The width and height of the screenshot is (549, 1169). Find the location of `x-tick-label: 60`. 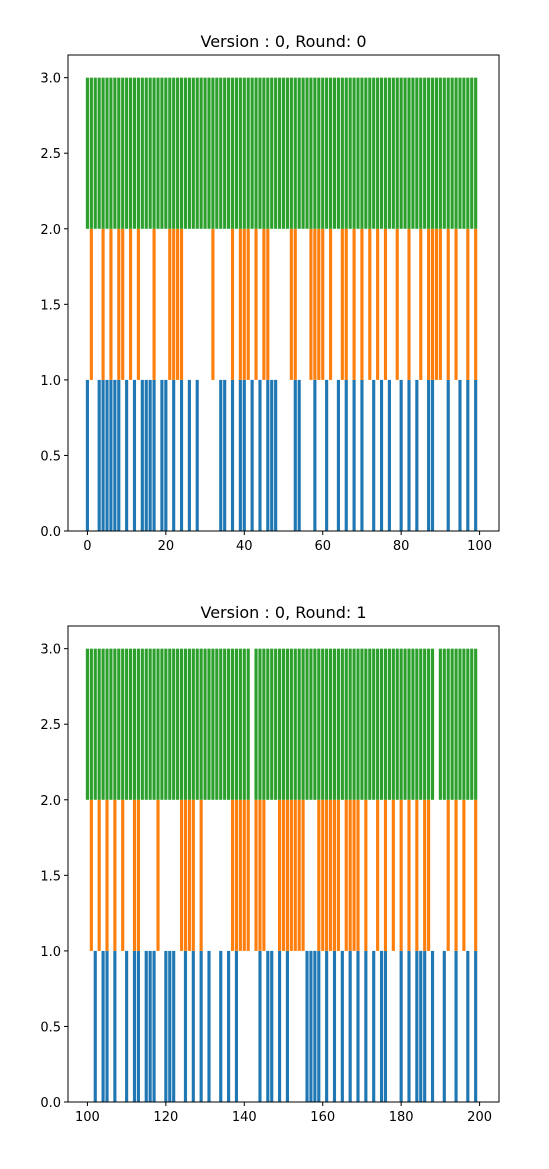

x-tick-label: 60 is located at coordinates (322, 546).